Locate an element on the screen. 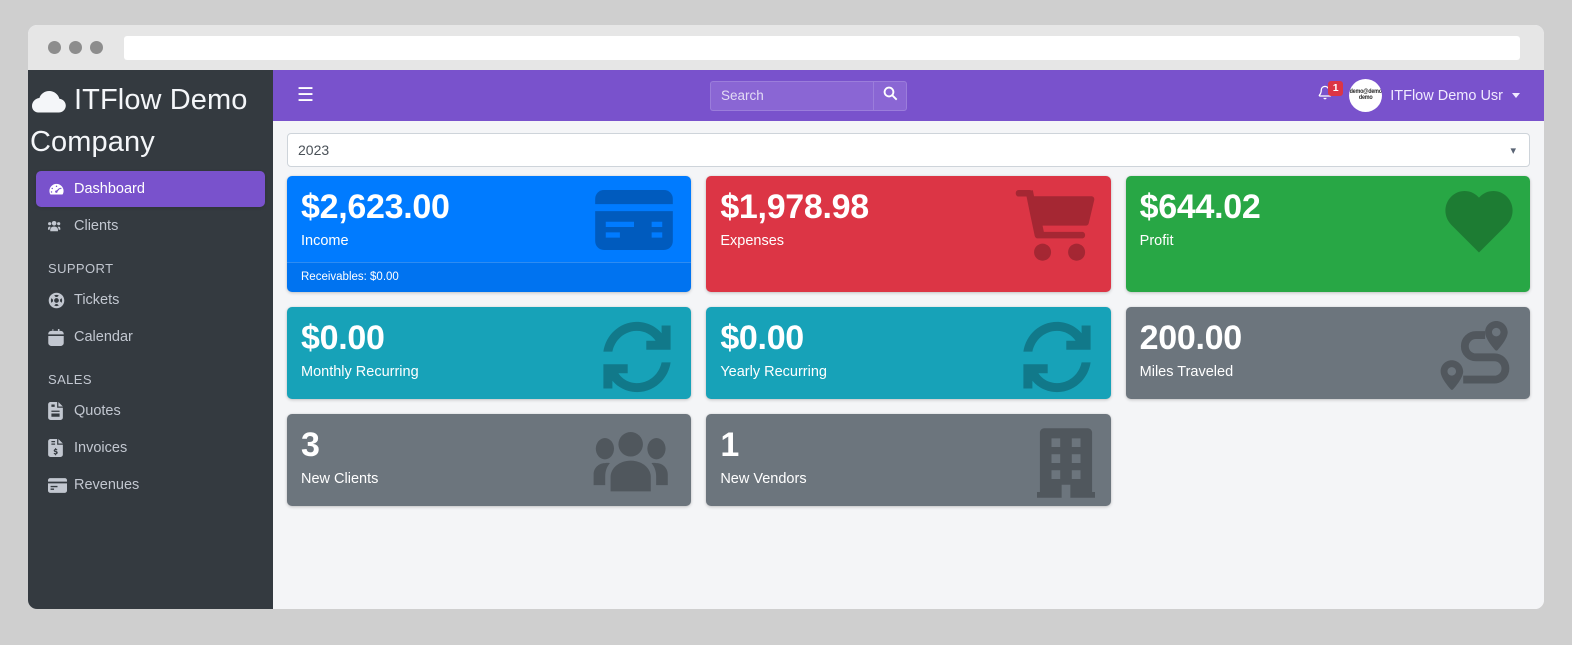  life-ring-icon is located at coordinates (61, 300).